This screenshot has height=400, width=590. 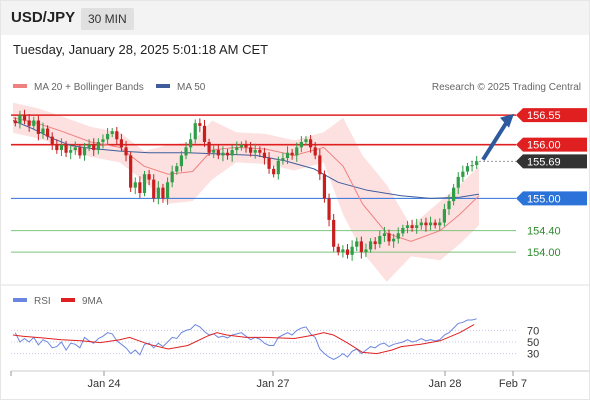 I want to click on rsi-tick-30: 30, so click(x=533, y=355).